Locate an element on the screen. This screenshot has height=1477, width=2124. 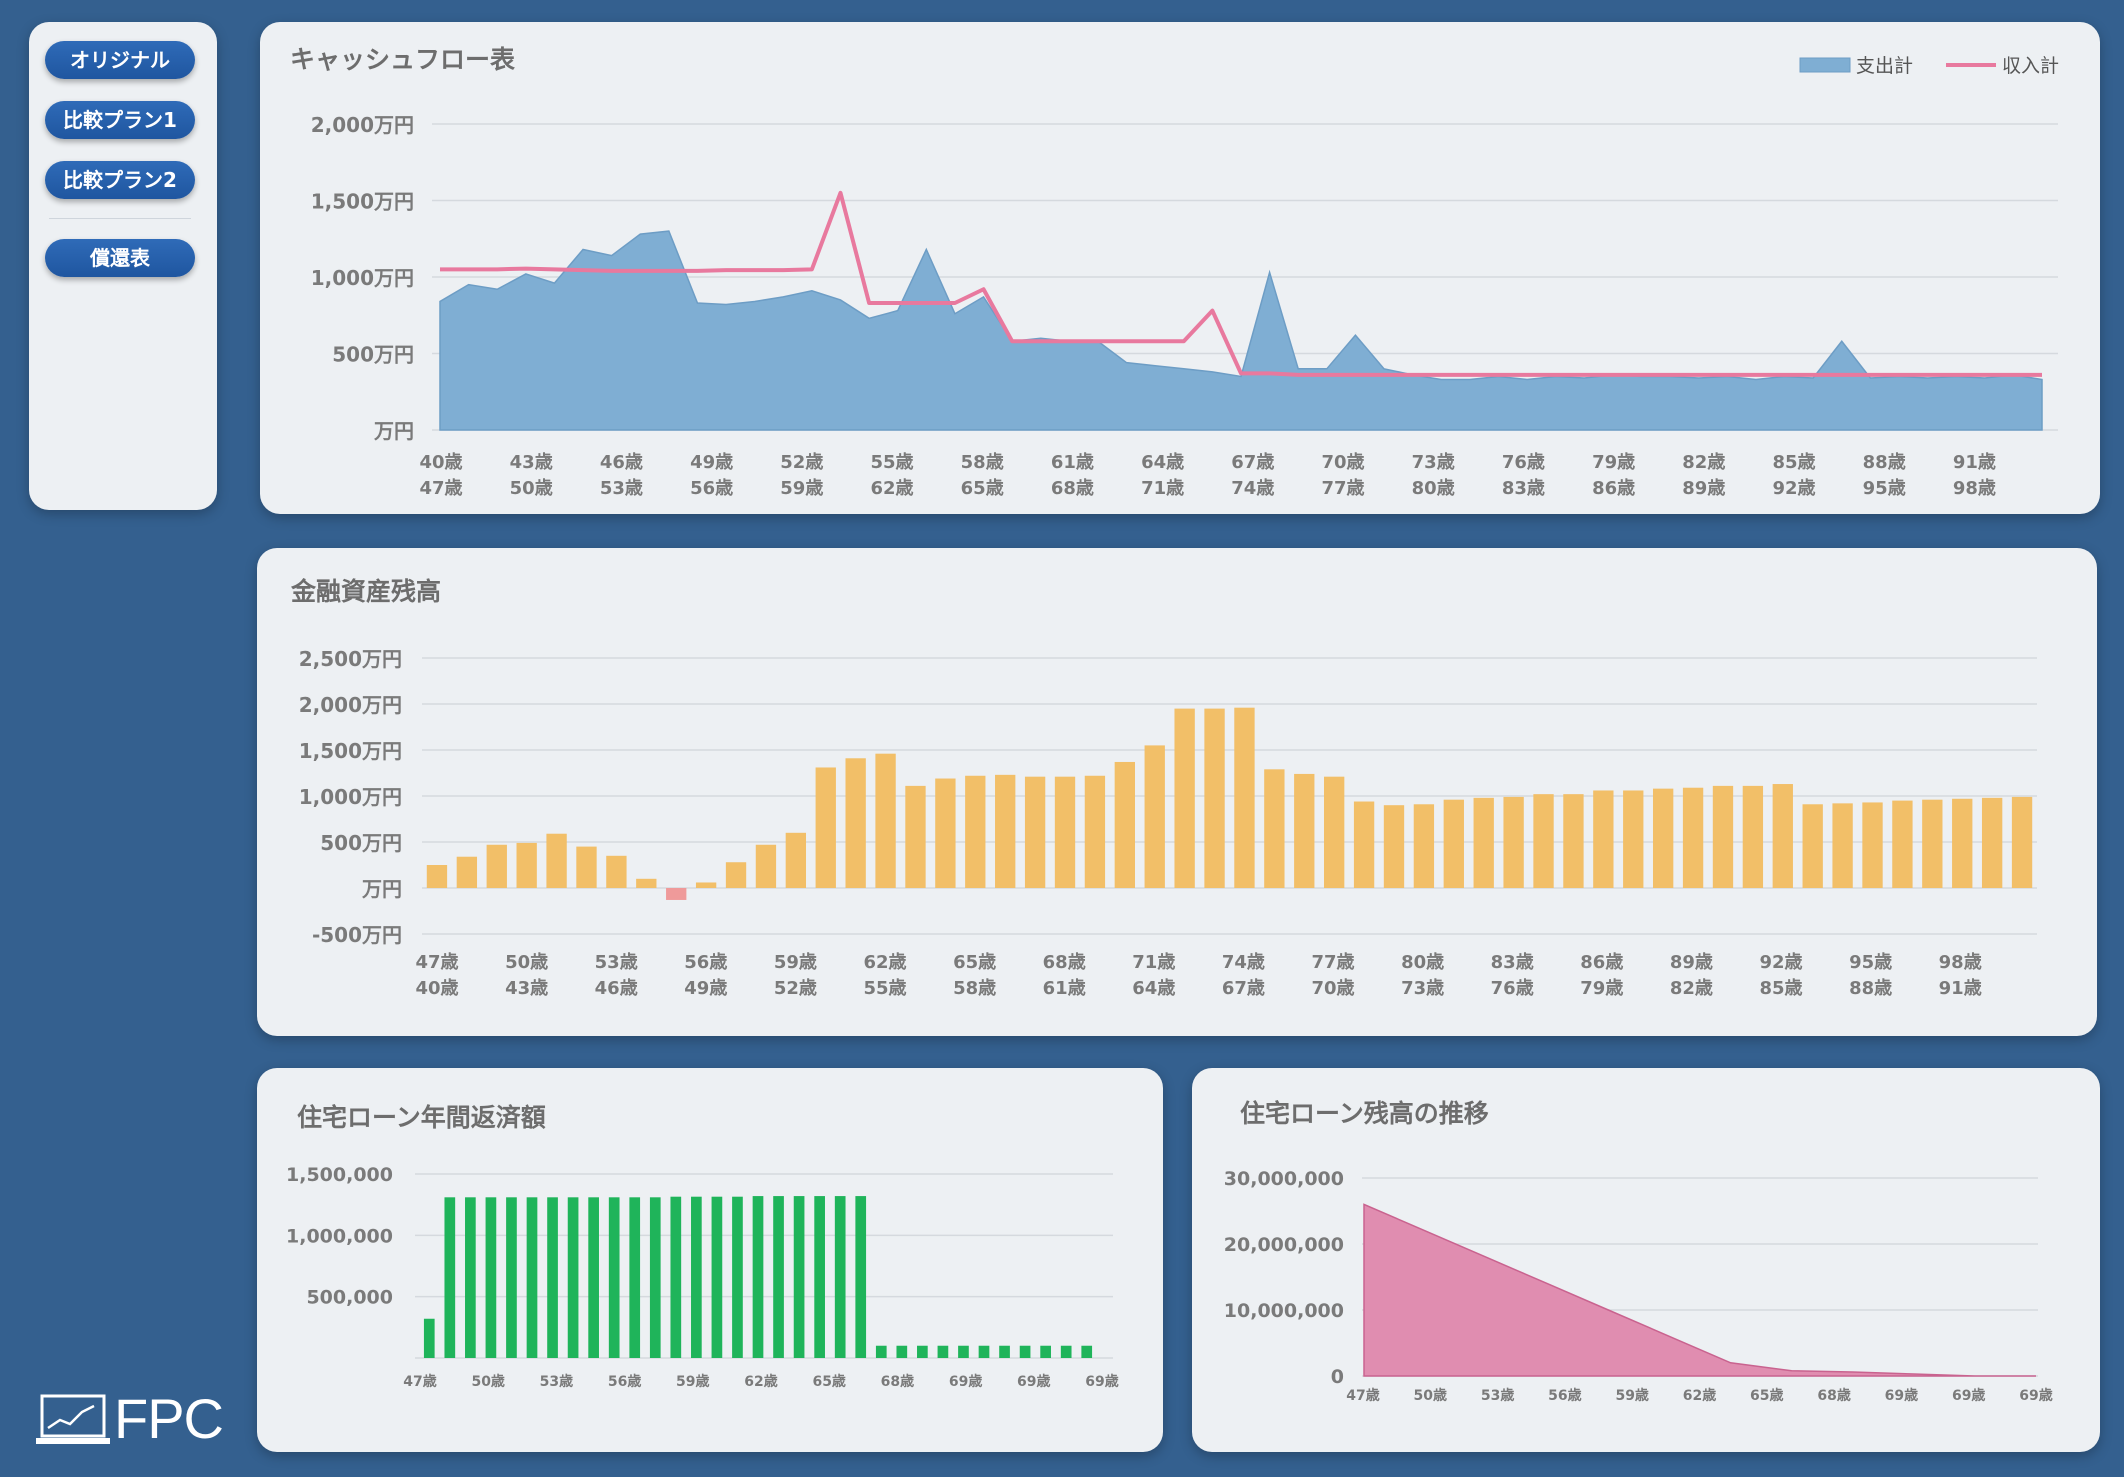
x-tick-label-row2: 92歳 is located at coordinates (1793, 488).